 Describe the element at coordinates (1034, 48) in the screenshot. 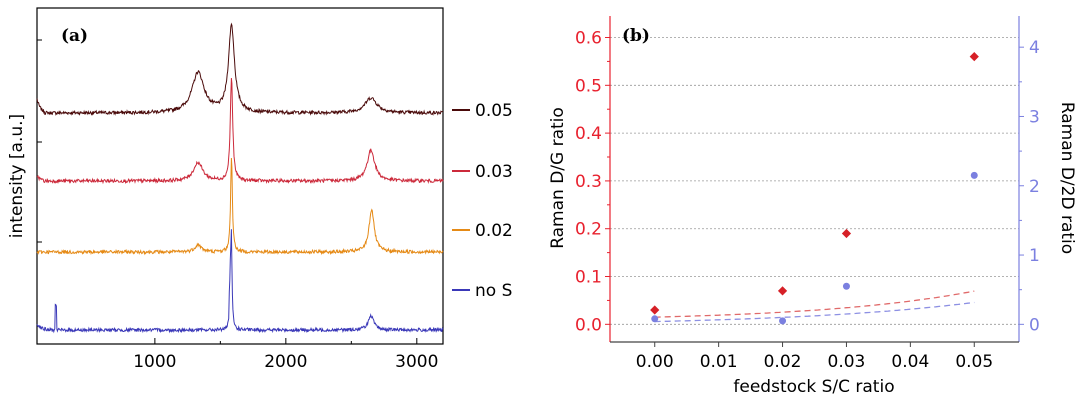

I see `panel-b-right-tick-label: 4` at that location.